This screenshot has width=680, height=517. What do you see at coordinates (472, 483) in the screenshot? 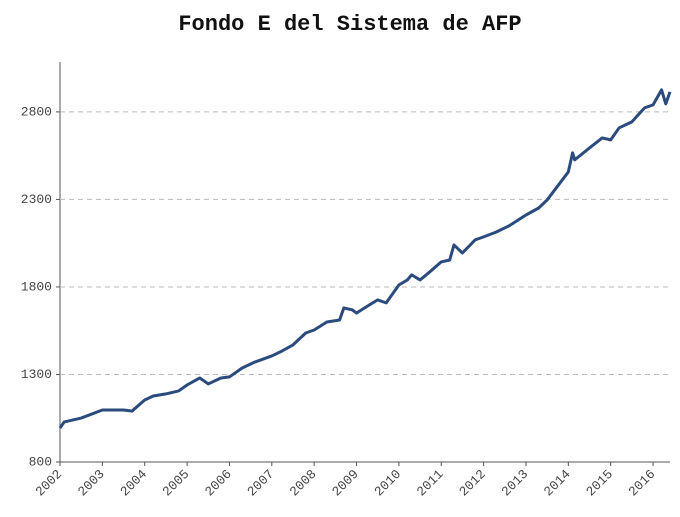
I see `x-tick-label: 2012` at bounding box center [472, 483].